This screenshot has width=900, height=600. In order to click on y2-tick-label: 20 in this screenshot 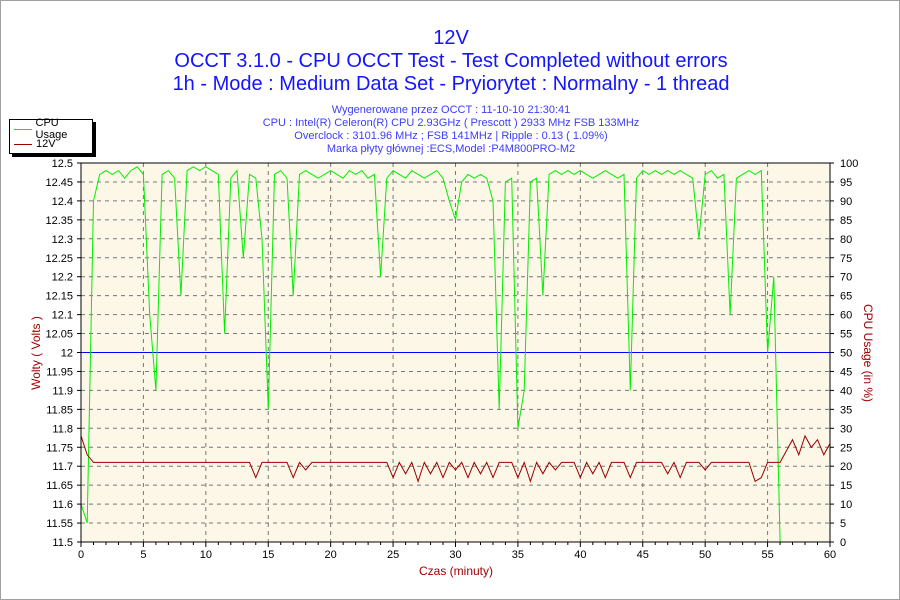, I will do `click(846, 467)`.